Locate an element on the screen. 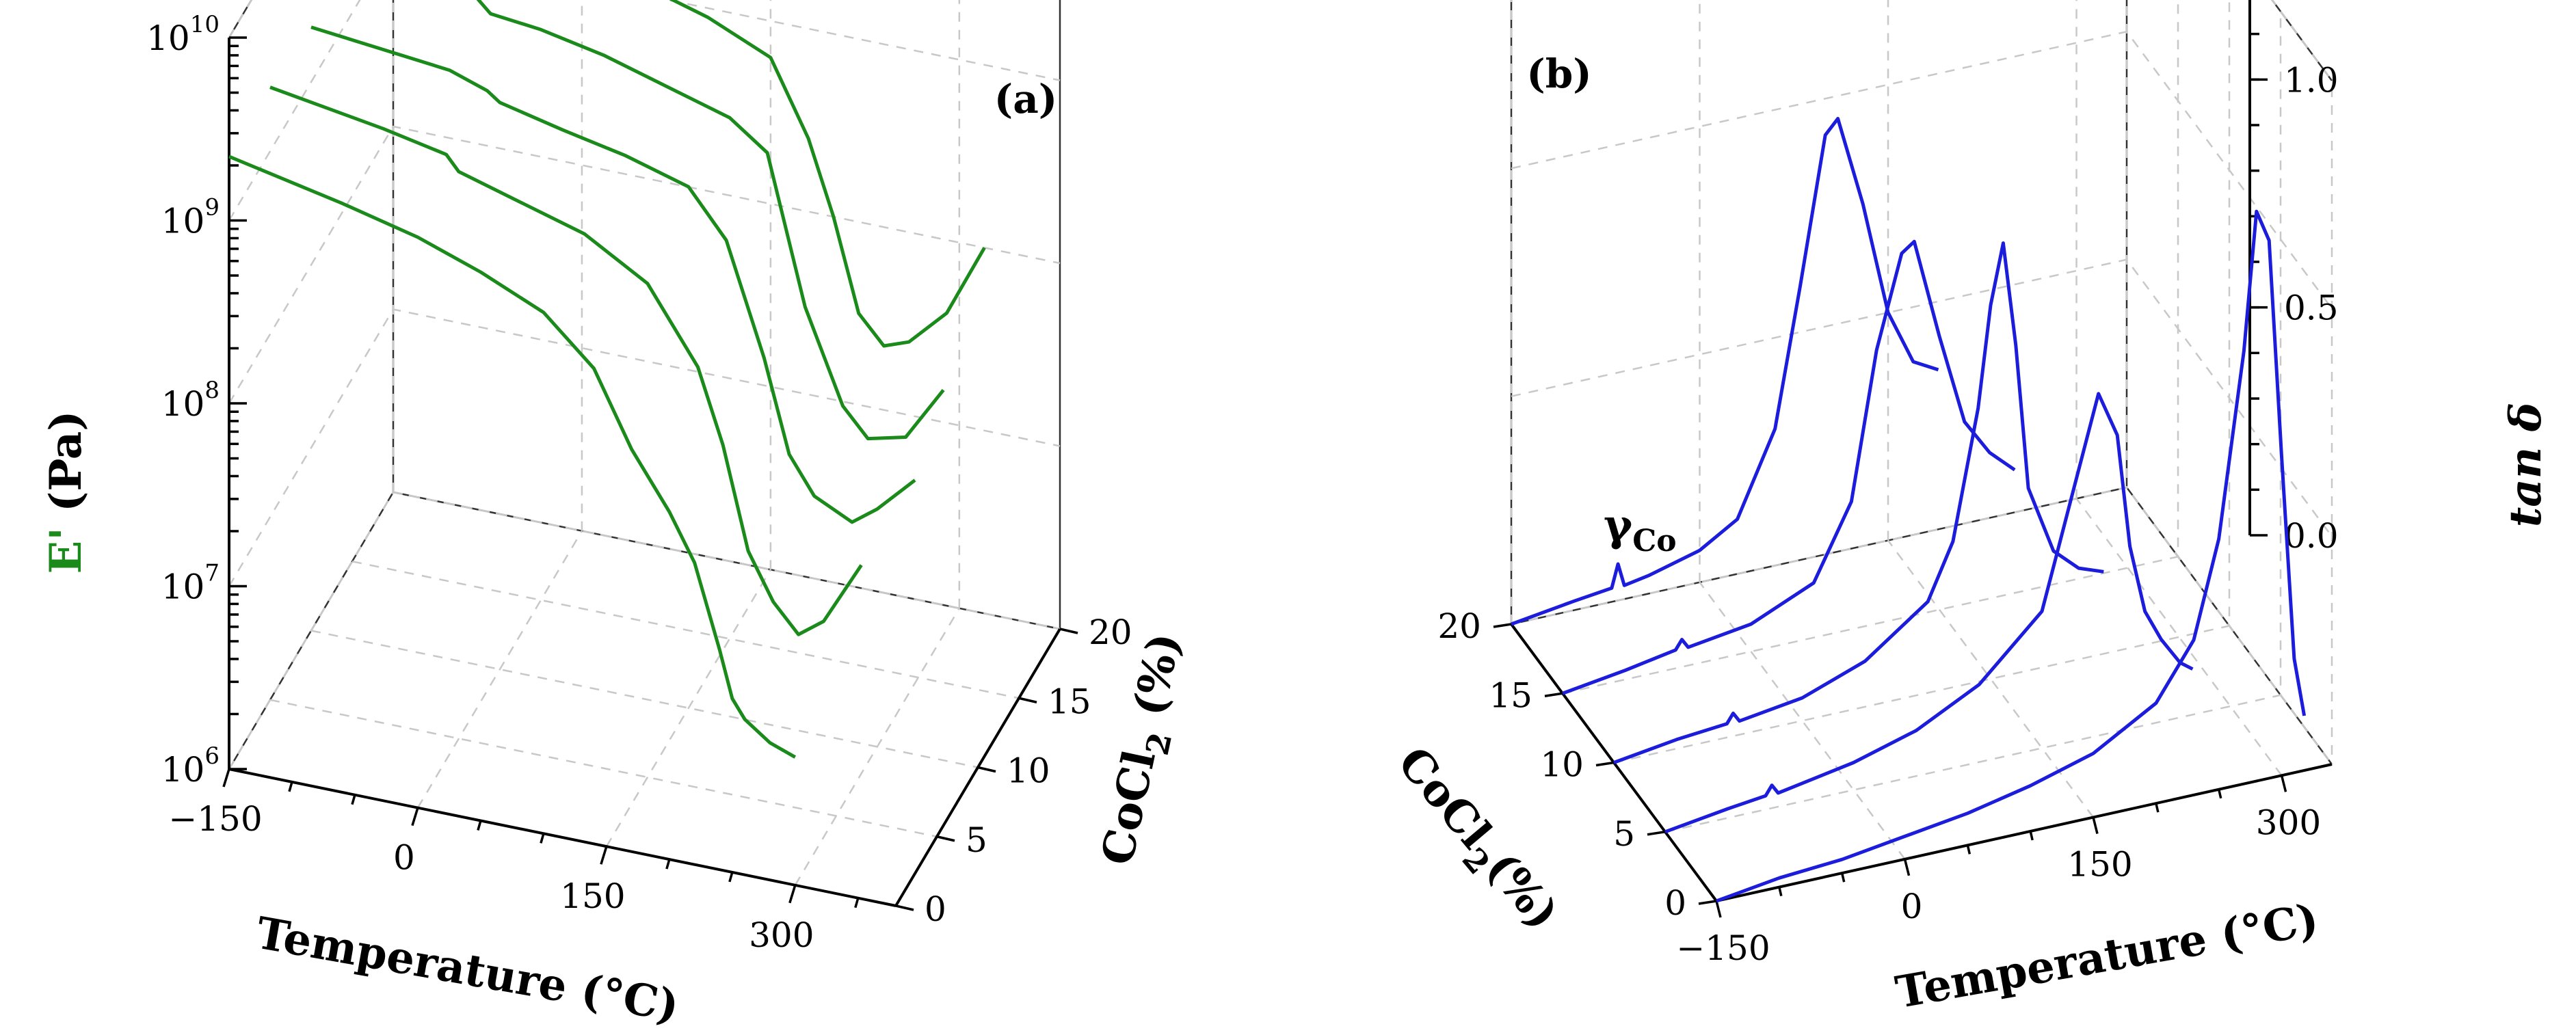  y-tick-label: 10⁹ is located at coordinates (190, 217).